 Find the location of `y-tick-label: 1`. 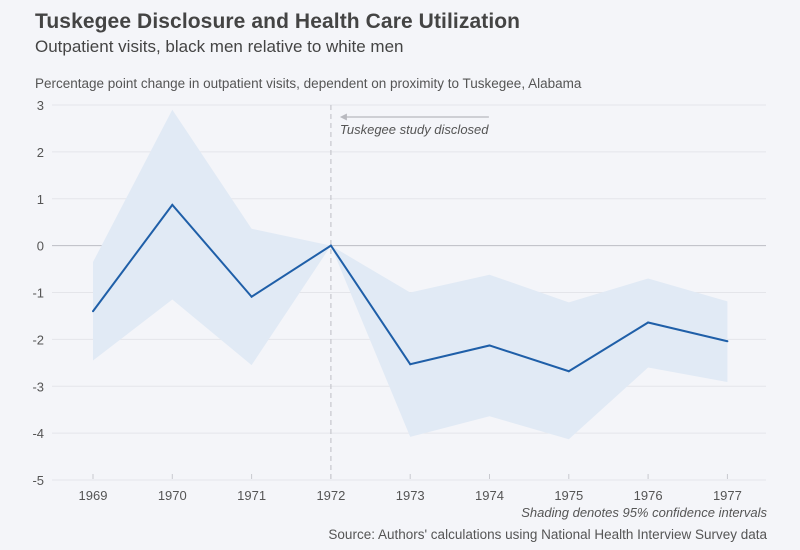

y-tick-label: 1 is located at coordinates (40, 199).